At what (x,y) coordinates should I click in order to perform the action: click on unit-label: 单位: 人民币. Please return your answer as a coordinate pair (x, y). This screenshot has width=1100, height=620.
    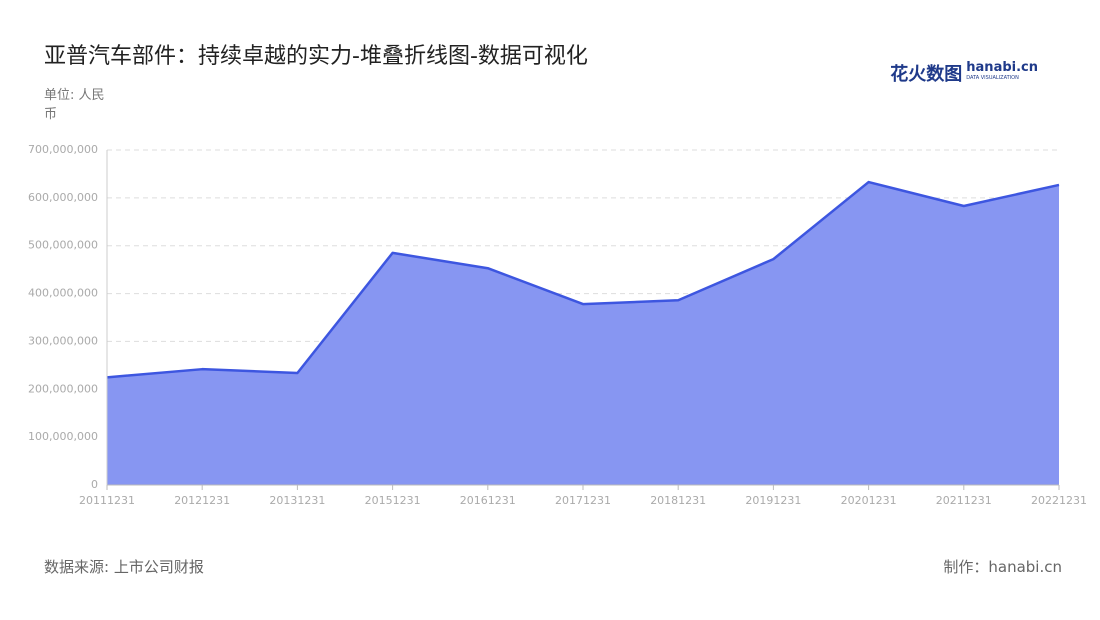
    Looking at the image, I should click on (74, 105).